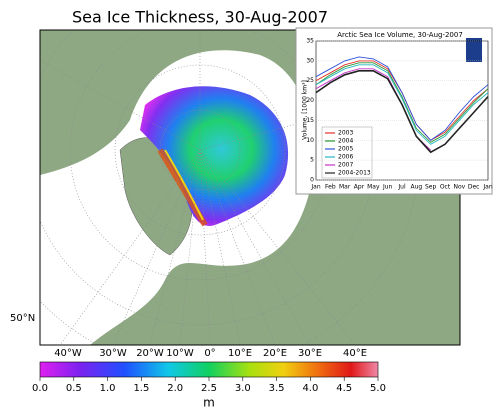 This screenshot has width=500, height=419. I want to click on lon-label: 20°E, so click(275, 353).